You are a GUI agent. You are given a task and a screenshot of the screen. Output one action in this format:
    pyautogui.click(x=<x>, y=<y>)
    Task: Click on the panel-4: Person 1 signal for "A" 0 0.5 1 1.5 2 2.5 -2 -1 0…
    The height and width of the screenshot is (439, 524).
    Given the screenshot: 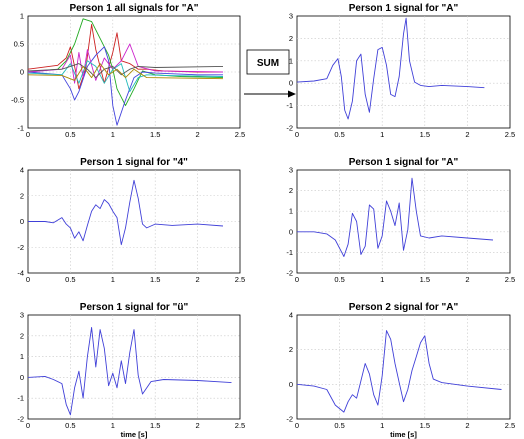 What is the action you would take?
    pyautogui.click(x=400, y=220)
    